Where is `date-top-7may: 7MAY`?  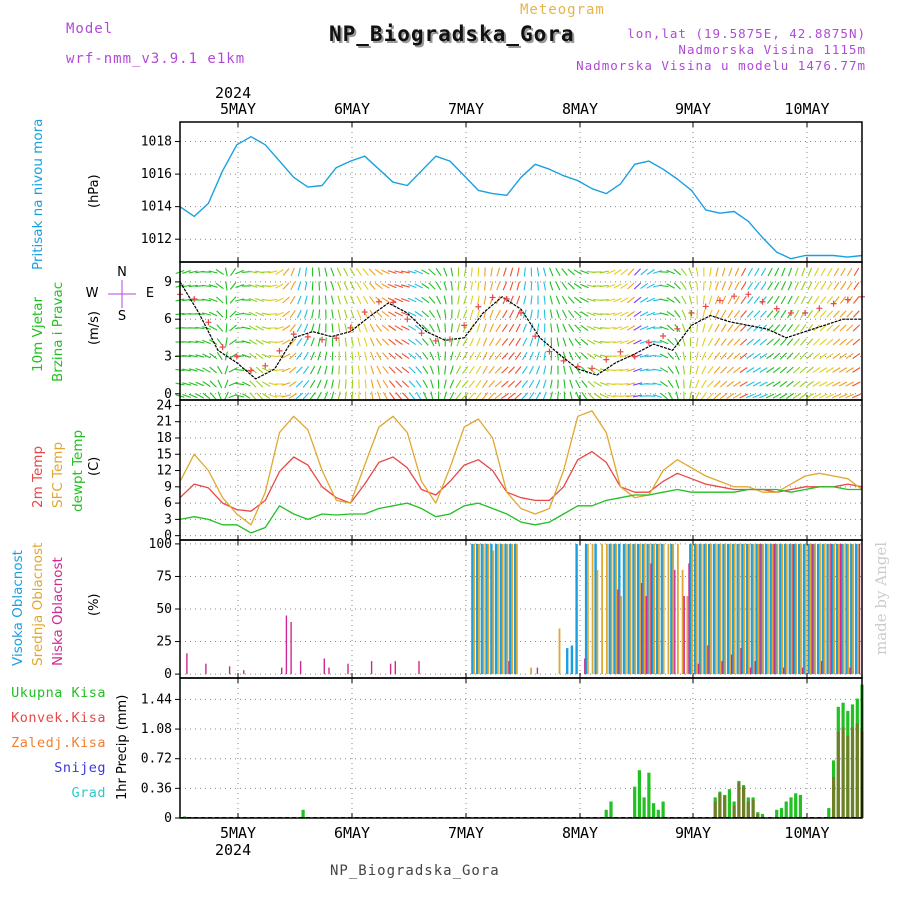
date-top-7may: 7MAY is located at coordinates (466, 109).